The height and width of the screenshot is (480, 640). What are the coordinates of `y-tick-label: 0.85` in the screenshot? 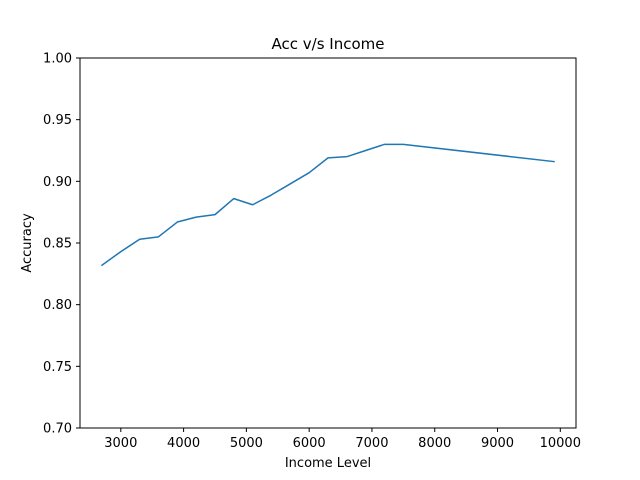 It's located at (57, 244).